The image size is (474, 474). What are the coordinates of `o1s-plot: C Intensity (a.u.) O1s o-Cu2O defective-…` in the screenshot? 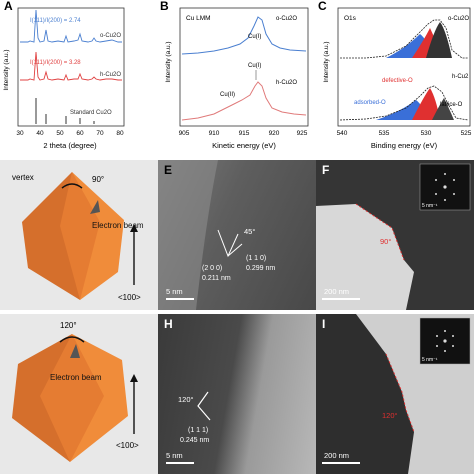 It's located at (395, 75).